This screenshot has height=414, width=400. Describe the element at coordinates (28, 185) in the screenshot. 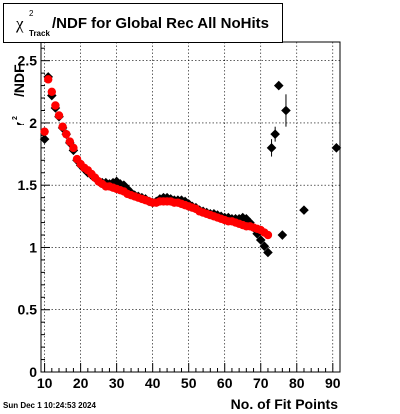

I see `y-tick-label: 1.5` at that location.